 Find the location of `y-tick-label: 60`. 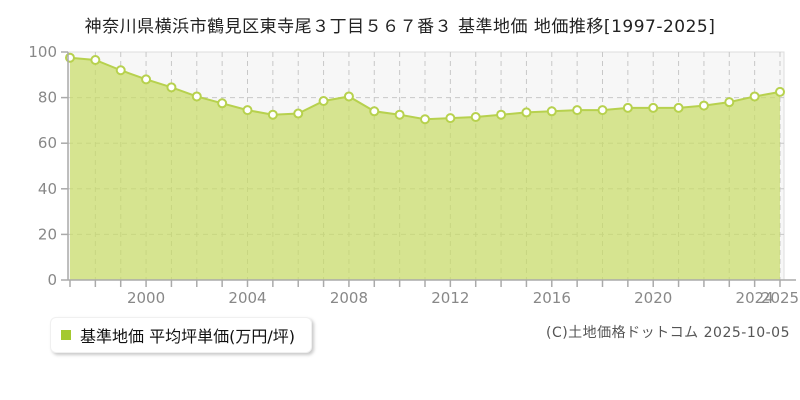

y-tick-label: 60 is located at coordinates (47, 143).